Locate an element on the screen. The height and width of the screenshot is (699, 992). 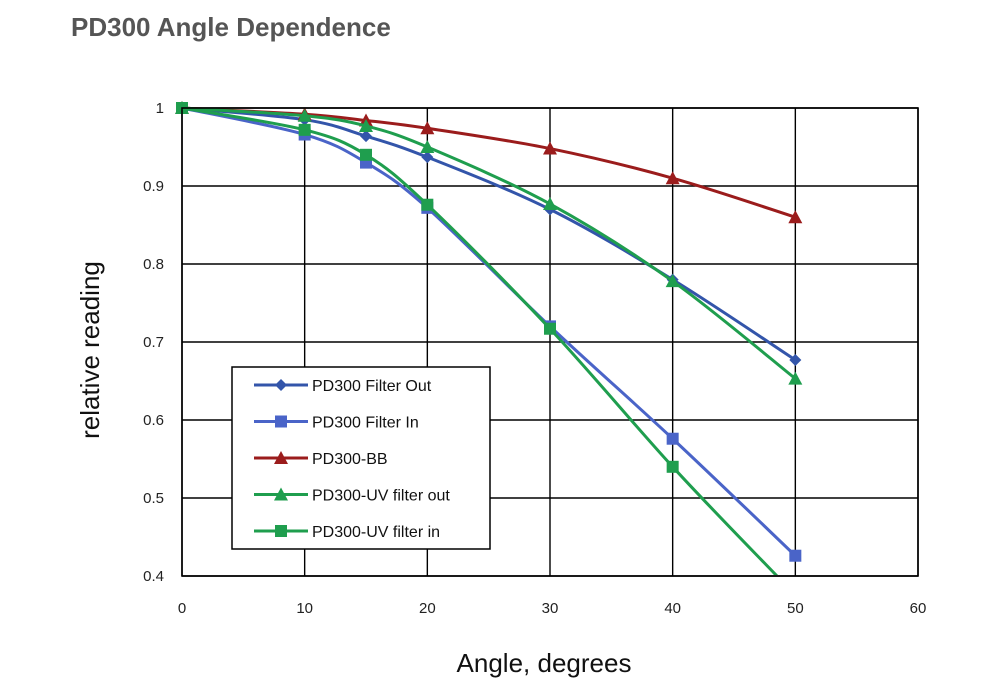
legend-item: PD300-BB is located at coordinates (321, 459).